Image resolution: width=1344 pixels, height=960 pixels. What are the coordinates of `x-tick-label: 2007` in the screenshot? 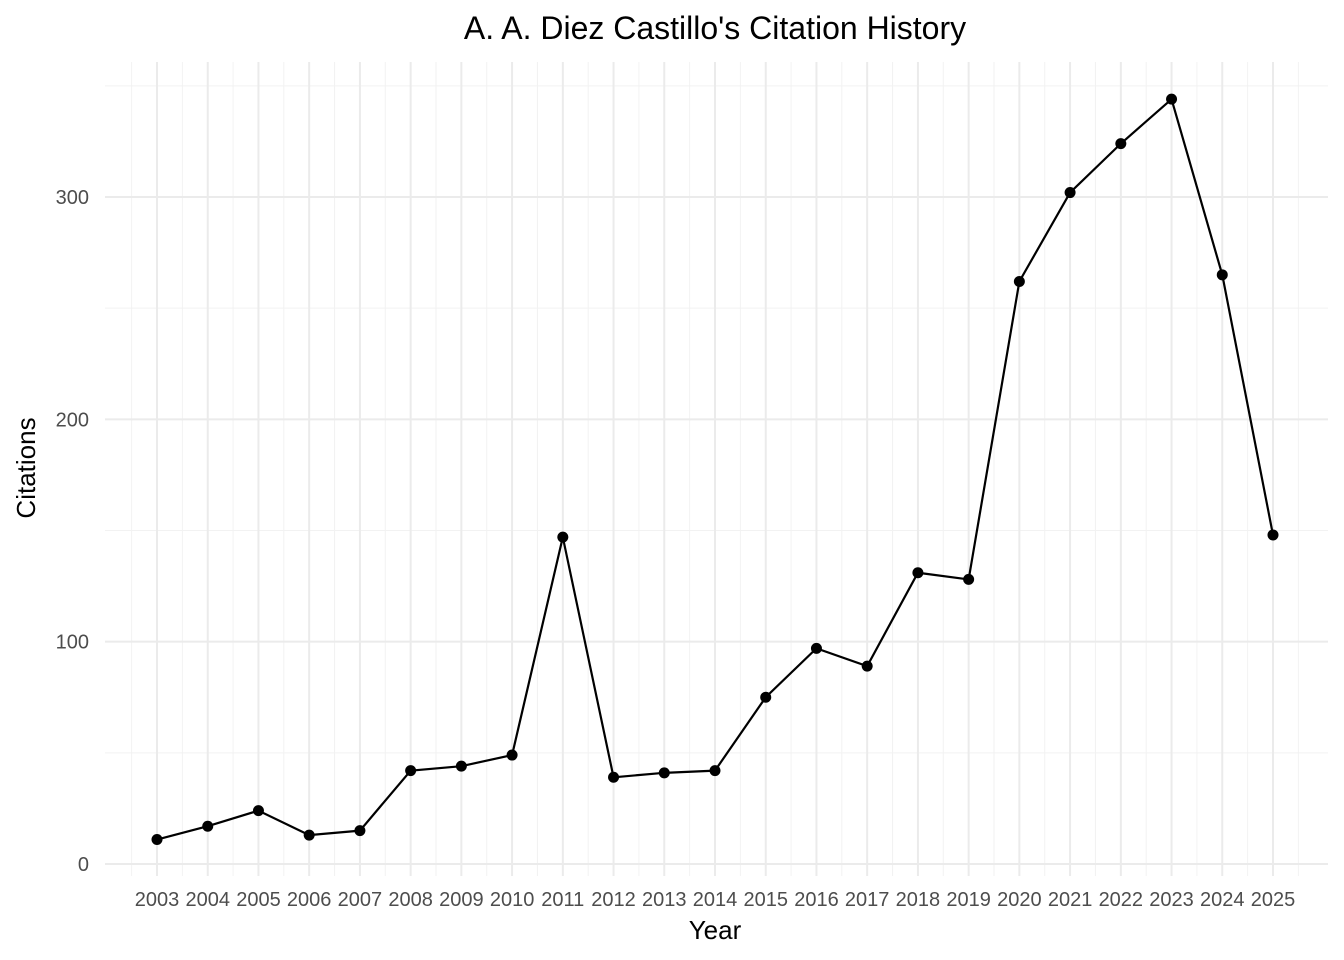 It's located at (360, 900).